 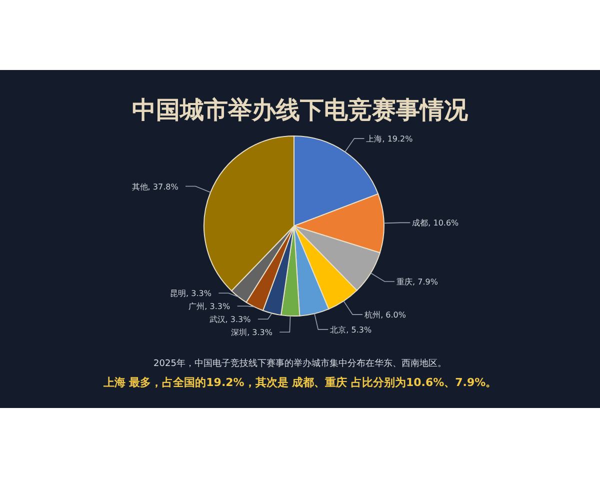 I want to click on slice-label: 上海, so click(x=374, y=139).